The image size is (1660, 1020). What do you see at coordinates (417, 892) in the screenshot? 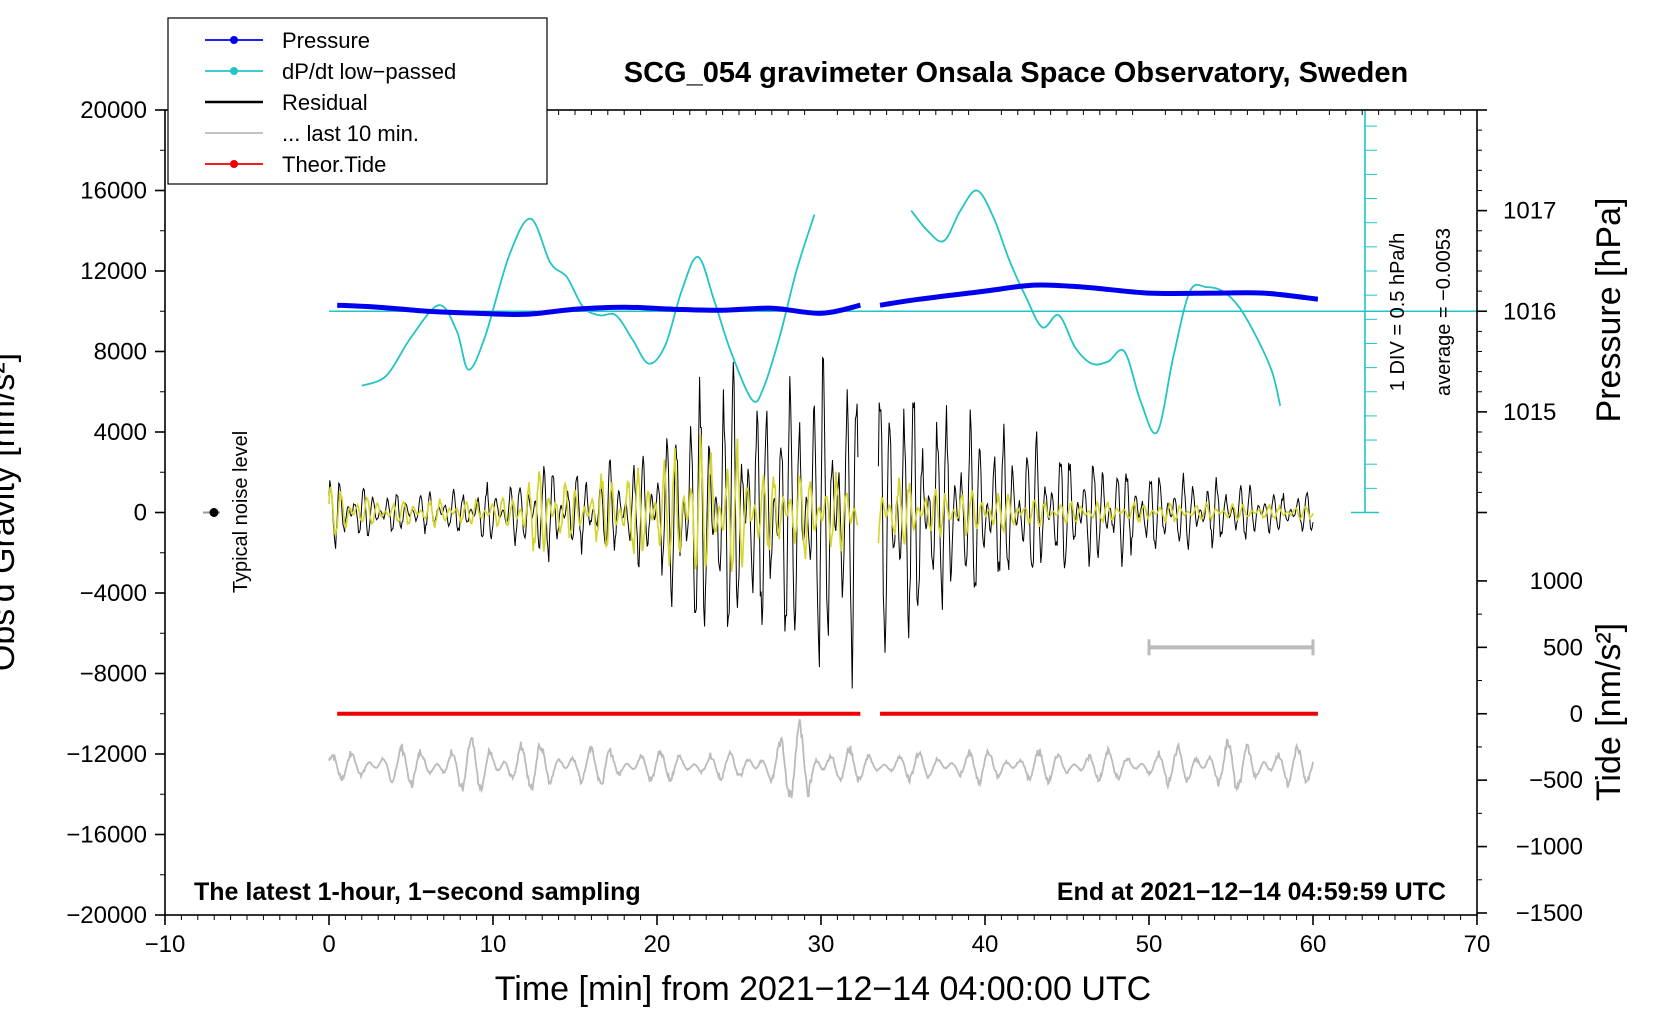
I see `note-left: The latest 1-hour, 1−second sampling` at bounding box center [417, 892].